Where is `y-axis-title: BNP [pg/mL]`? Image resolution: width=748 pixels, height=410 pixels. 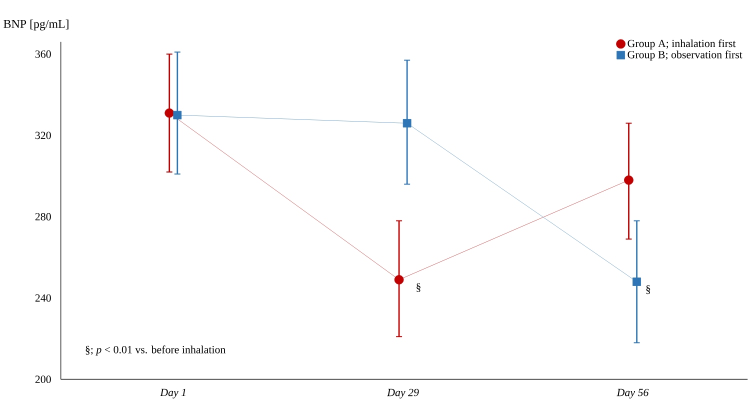
y-axis-title: BNP [pg/mL] is located at coordinates (36, 24).